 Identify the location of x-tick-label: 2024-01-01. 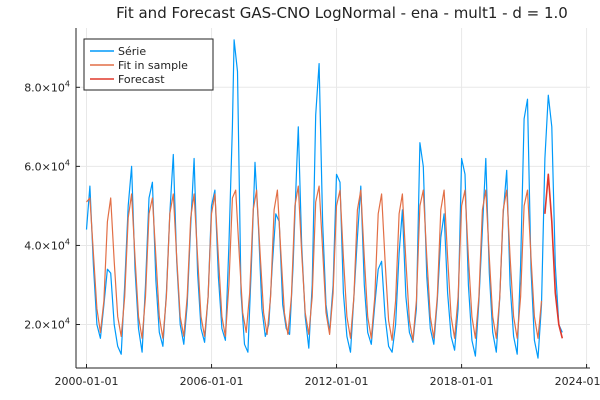
(577, 381).